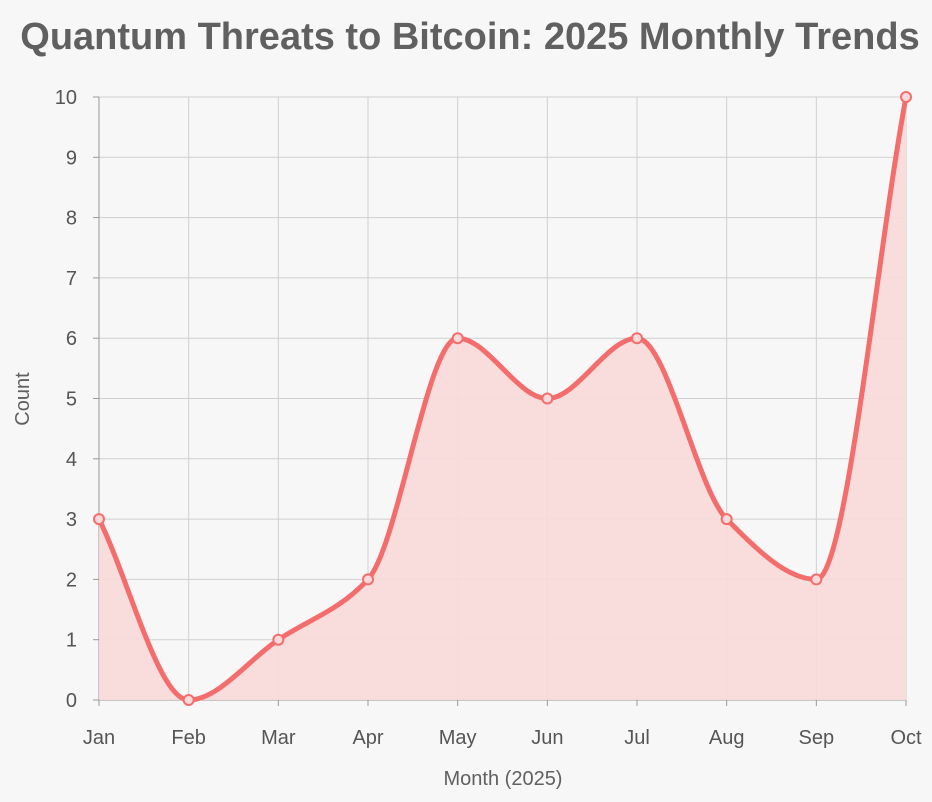 The image size is (932, 802). What do you see at coordinates (457, 338) in the screenshot?
I see `data-point-may` at bounding box center [457, 338].